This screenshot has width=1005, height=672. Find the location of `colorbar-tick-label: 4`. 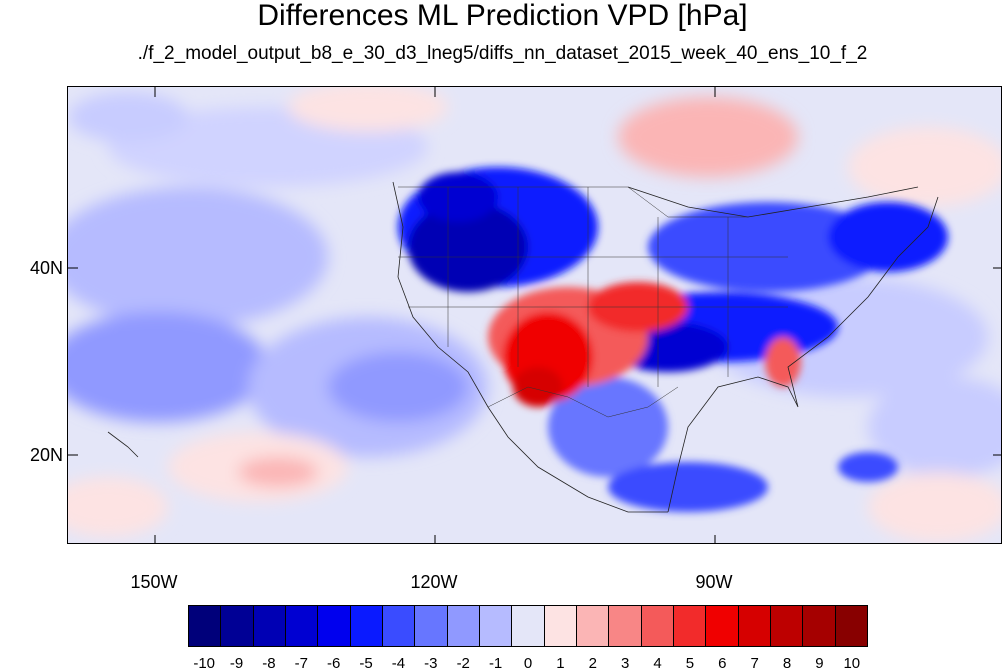

colorbar-tick-label: 4 is located at coordinates (657, 663).